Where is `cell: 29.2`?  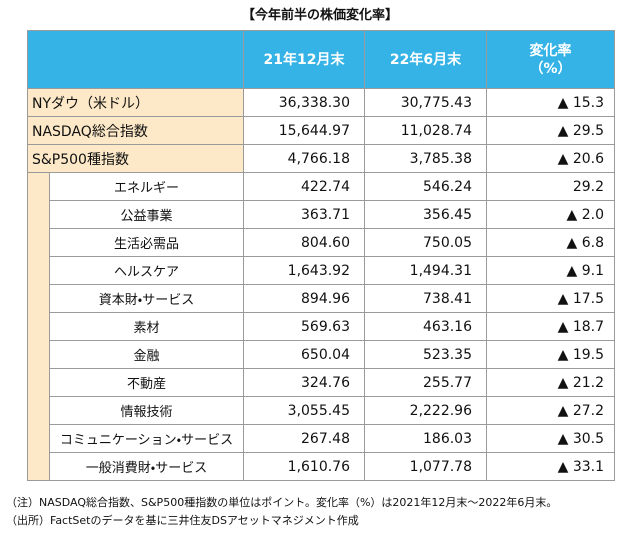 cell: 29.2 is located at coordinates (550, 186).